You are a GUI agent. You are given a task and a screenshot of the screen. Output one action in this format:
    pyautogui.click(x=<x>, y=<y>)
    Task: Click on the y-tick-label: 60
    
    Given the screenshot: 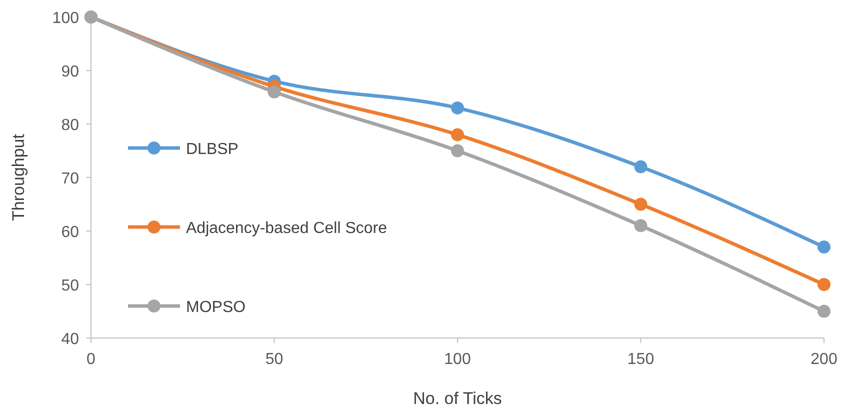 What is the action you would take?
    pyautogui.click(x=70, y=232)
    